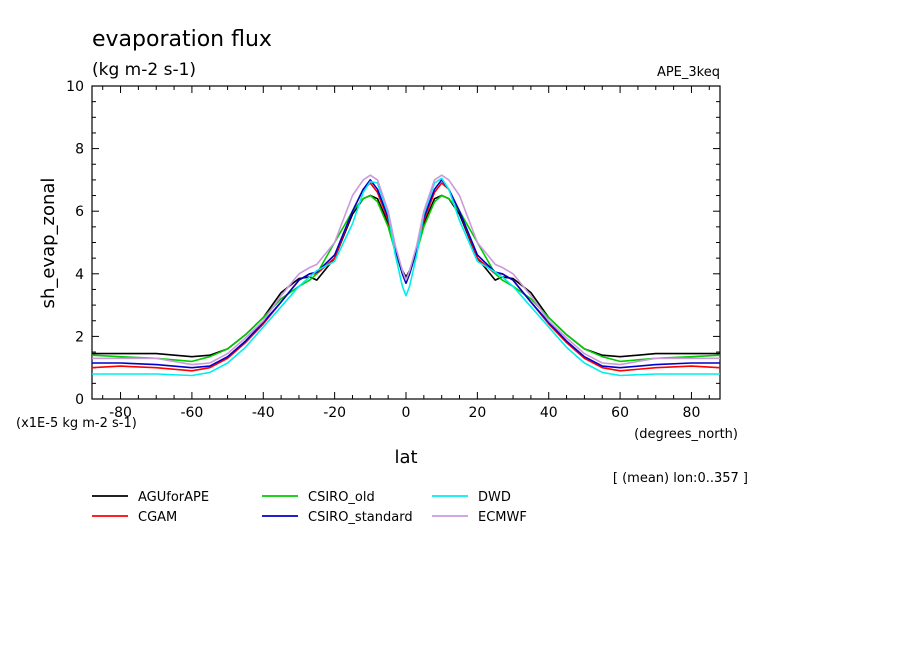 The height and width of the screenshot is (654, 904). I want to click on y-tick-label: 4, so click(79, 275).